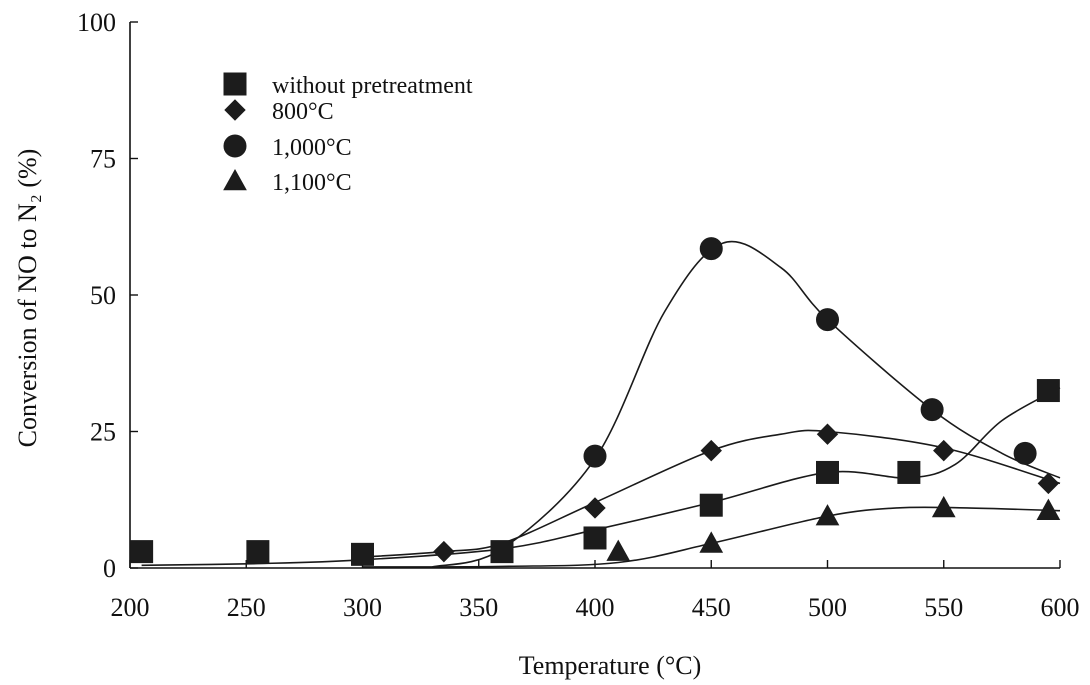 This screenshot has height=685, width=1090. What do you see at coordinates (27, 298) in the screenshot?
I see `y-axis-title: Conversion of NO to N₂ (%)` at bounding box center [27, 298].